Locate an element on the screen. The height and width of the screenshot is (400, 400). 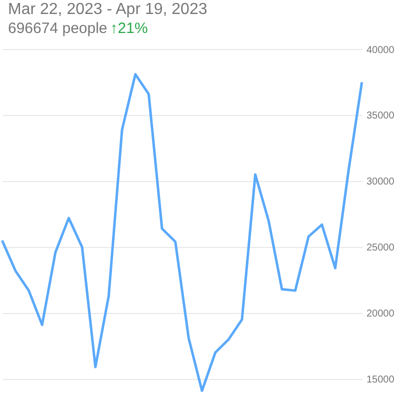
text: ↑21% is located at coordinates (129, 28).